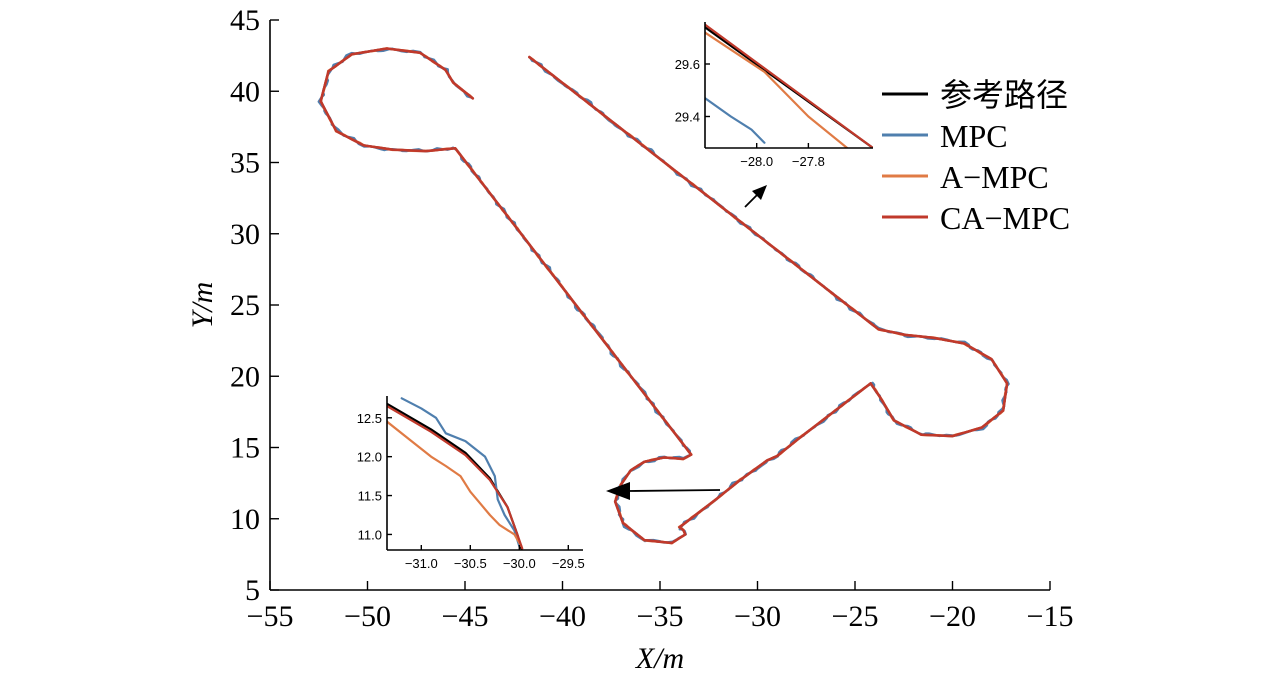 Image resolution: width=1276 pixels, height=677 pixels. Describe the element at coordinates (755, 196) in the screenshot. I see `arrow-top` at that location.